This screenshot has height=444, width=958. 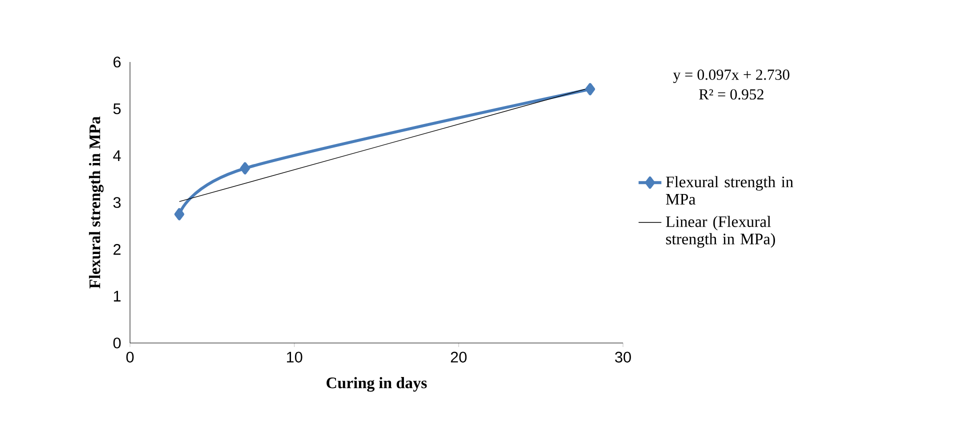 What do you see at coordinates (117, 343) in the screenshot?
I see `y-tick-label: 0` at bounding box center [117, 343].